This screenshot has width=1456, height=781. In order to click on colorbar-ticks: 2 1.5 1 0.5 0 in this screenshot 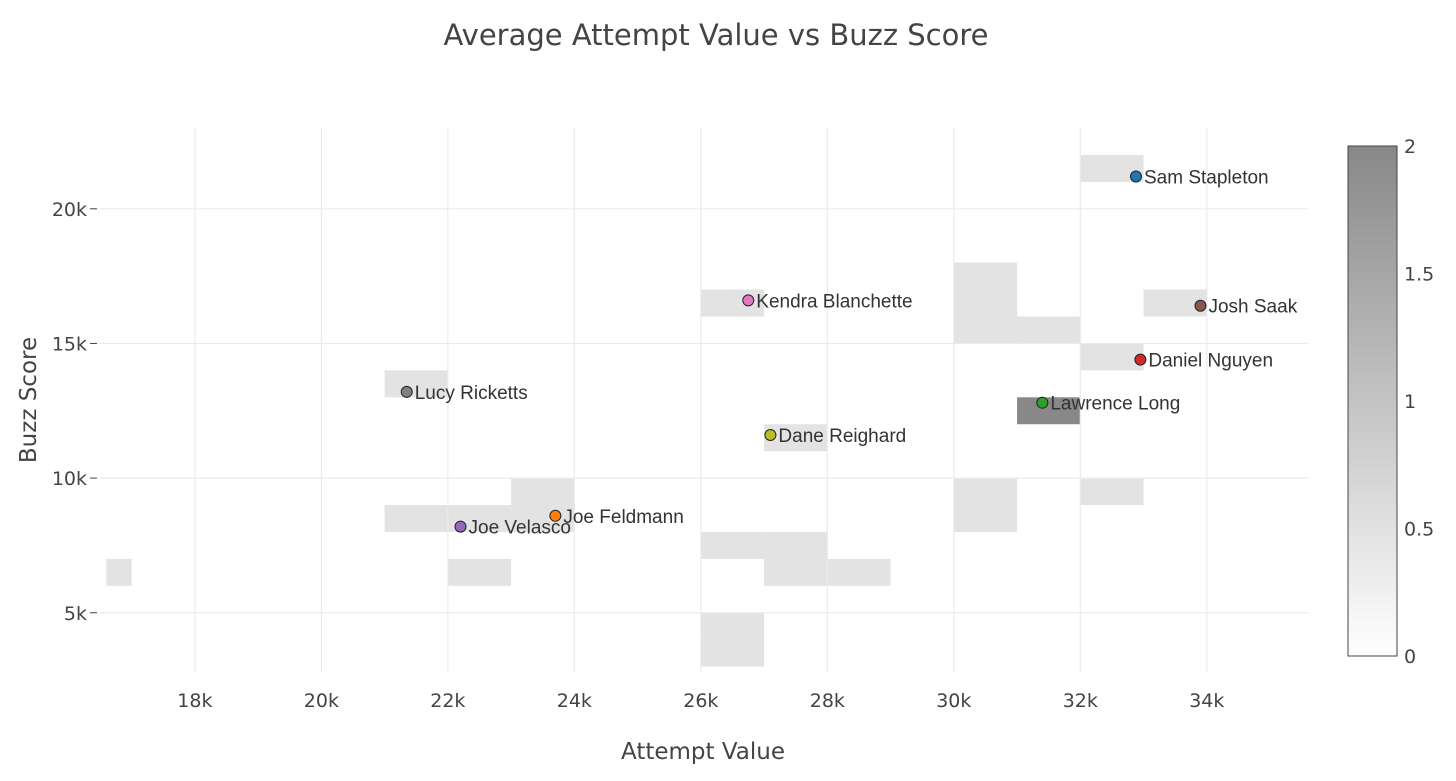, I will do `click(1419, 402)`.